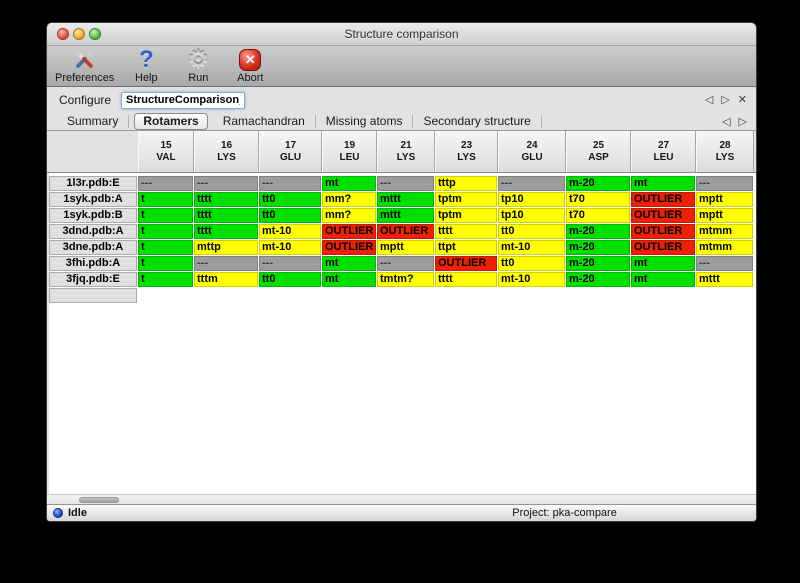 The height and width of the screenshot is (583, 800). What do you see at coordinates (93, 121) in the screenshot?
I see `tab-summary: Summary` at bounding box center [93, 121].